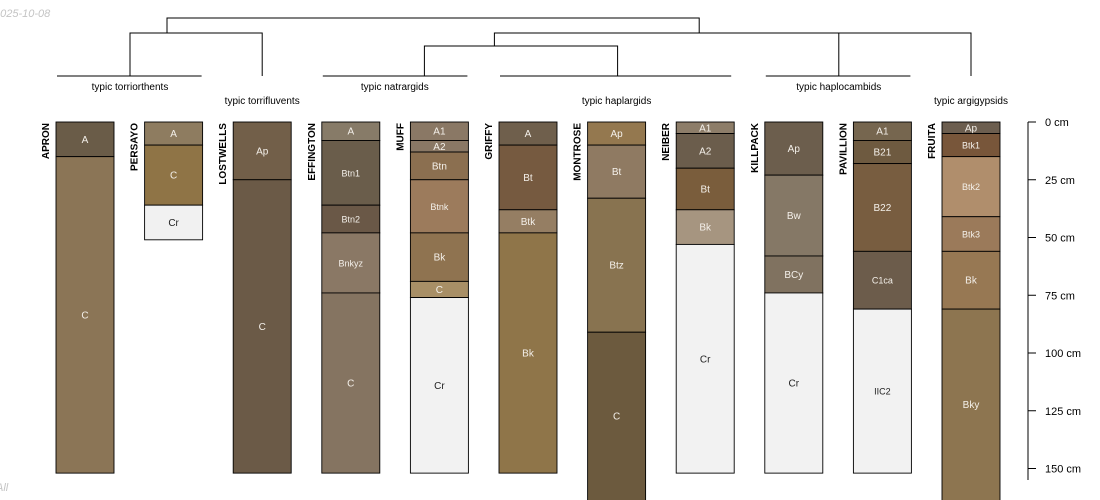  Describe the element at coordinates (1063, 470) in the screenshot. I see `axis-tick-label: 150 cm` at that location.